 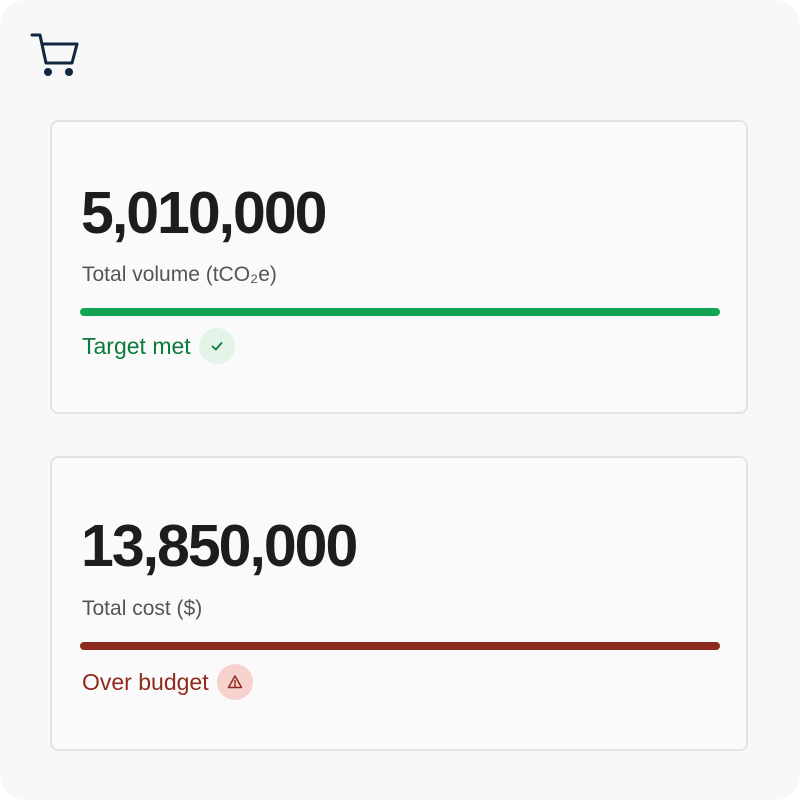 I want to click on check-icon, so click(x=217, y=346).